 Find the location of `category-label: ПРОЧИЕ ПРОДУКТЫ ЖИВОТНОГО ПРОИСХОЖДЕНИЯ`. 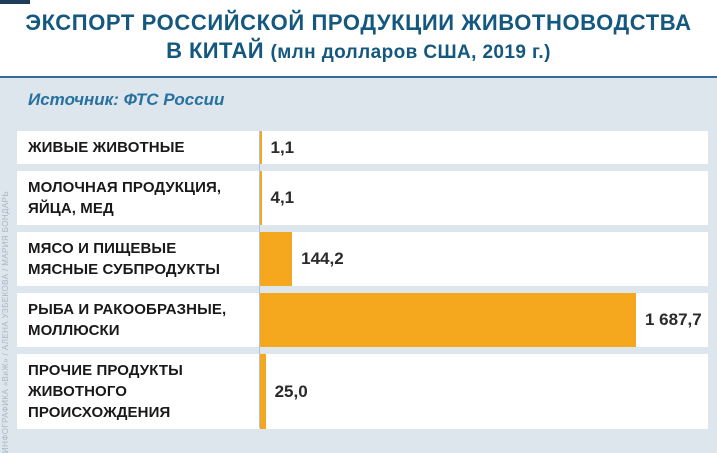

category-label: ПРОЧИЕ ПРОДУКТЫ ЖИВОТНОГО ПРОИСХОЖДЕНИЯ is located at coordinates (105, 391).